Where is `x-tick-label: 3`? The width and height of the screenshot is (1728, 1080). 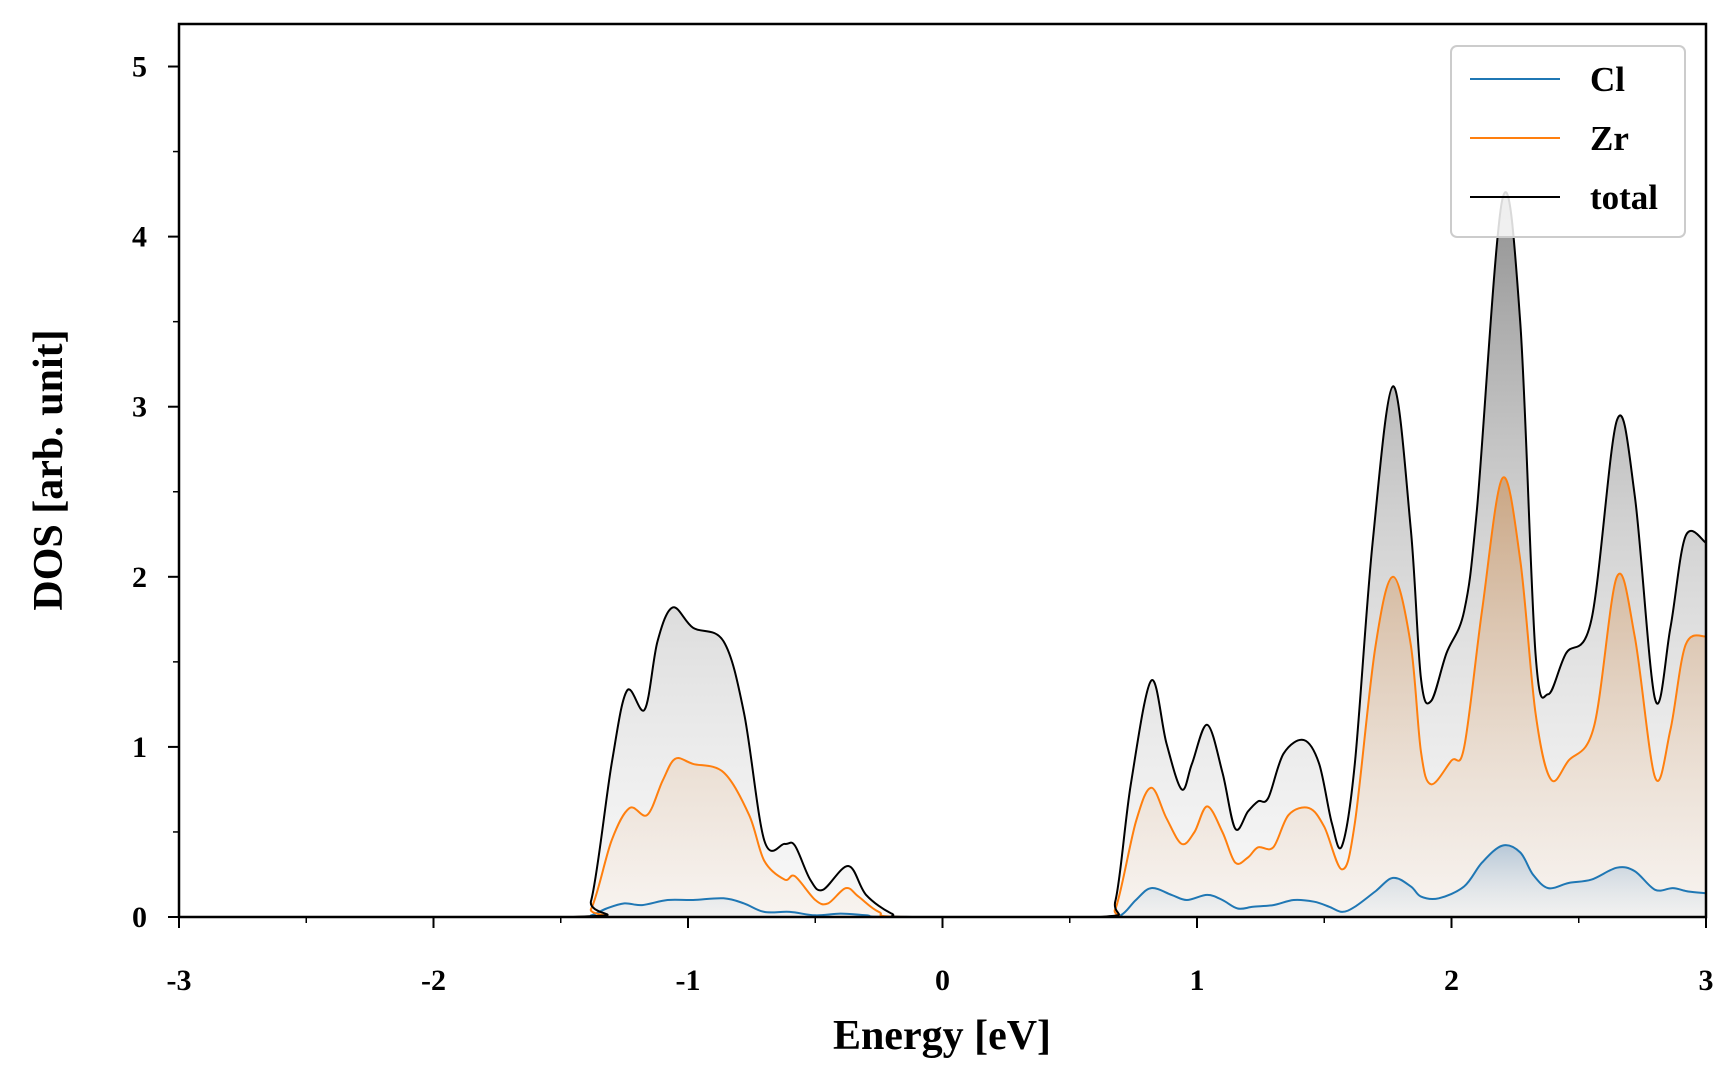
x-tick-label: 3 is located at coordinates (1706, 980).